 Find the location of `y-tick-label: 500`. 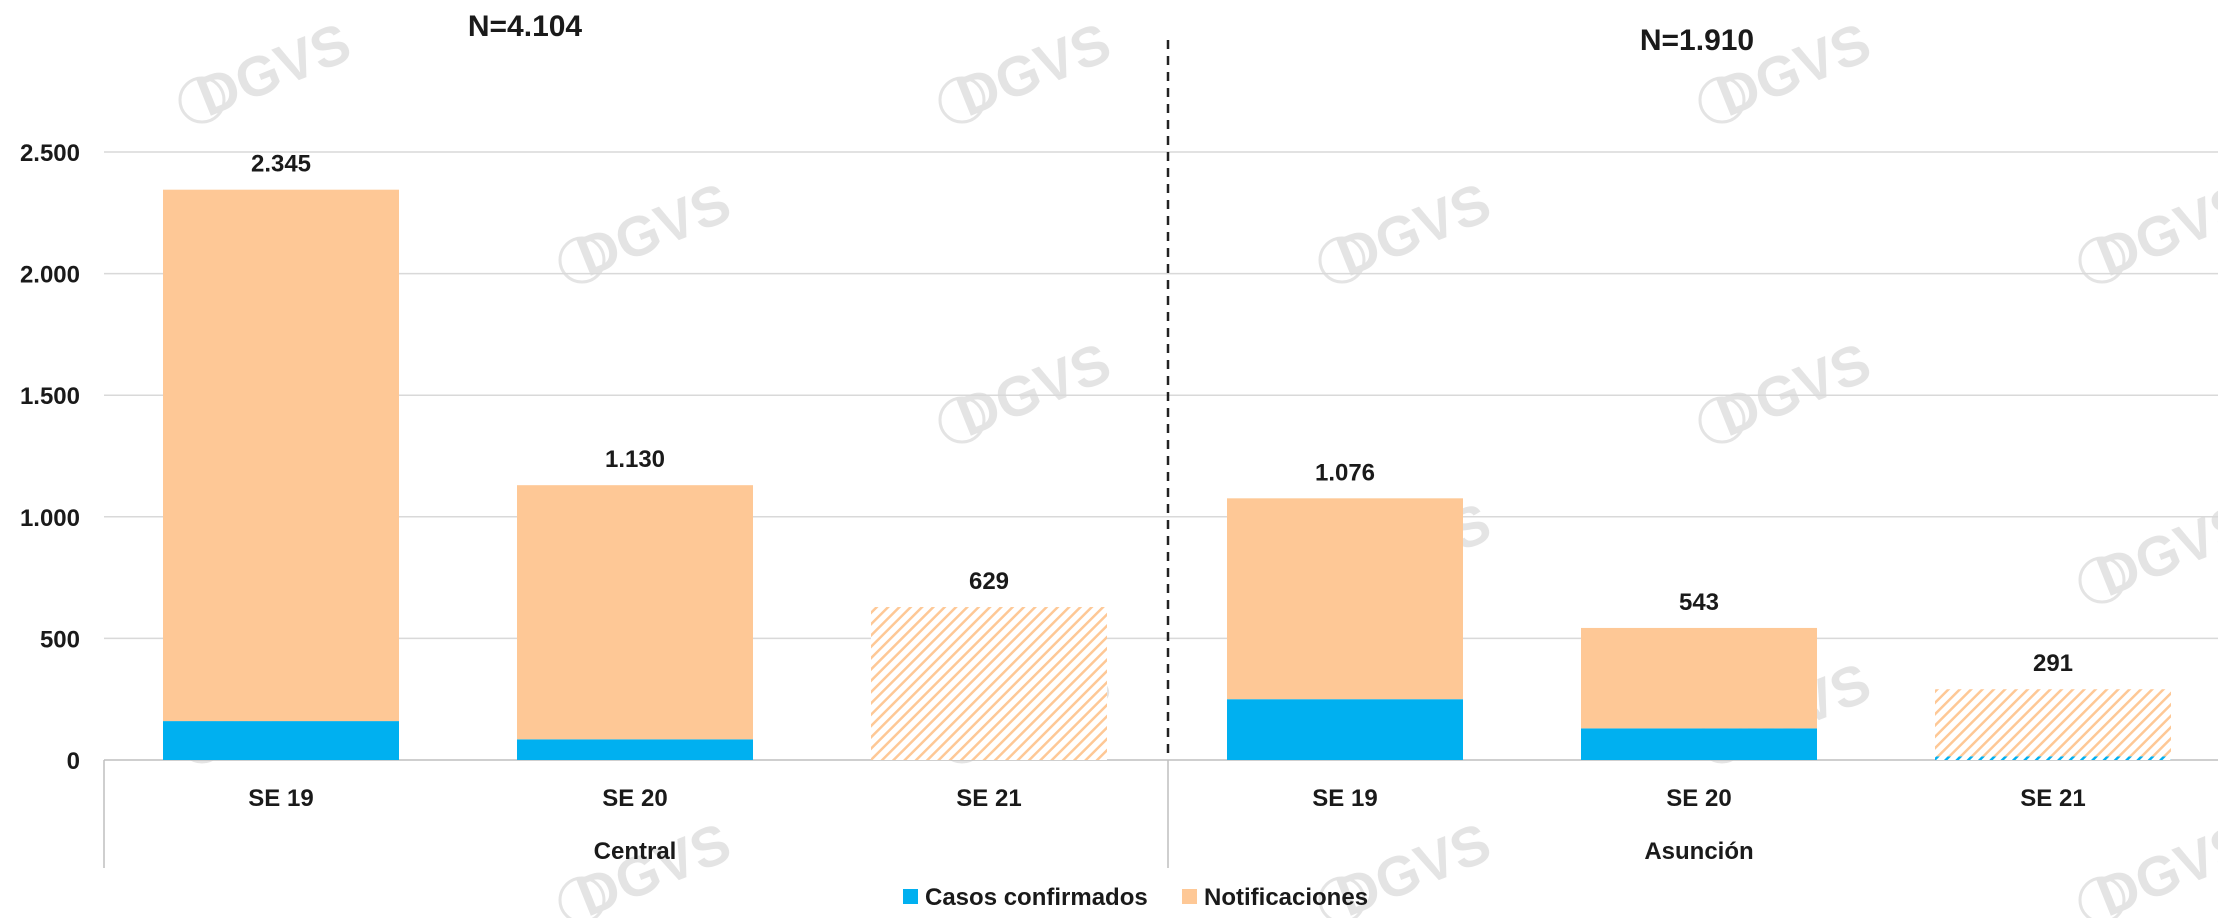

y-tick-label: 500 is located at coordinates (60, 639).